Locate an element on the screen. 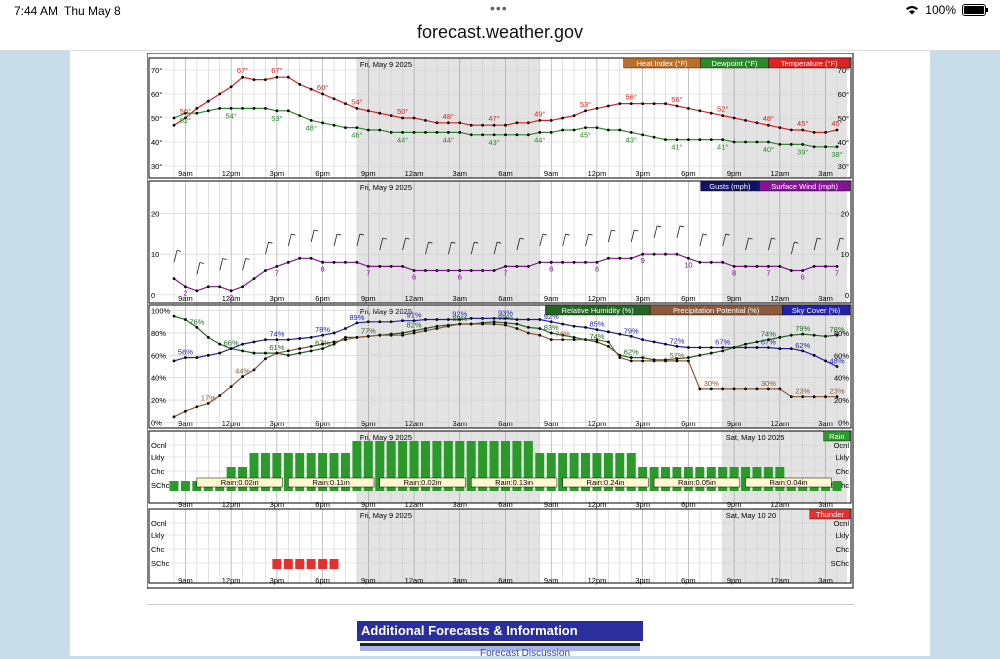 Image resolution: width=1000 pixels, height=659 pixels. data-label: 67° is located at coordinates (242, 70).